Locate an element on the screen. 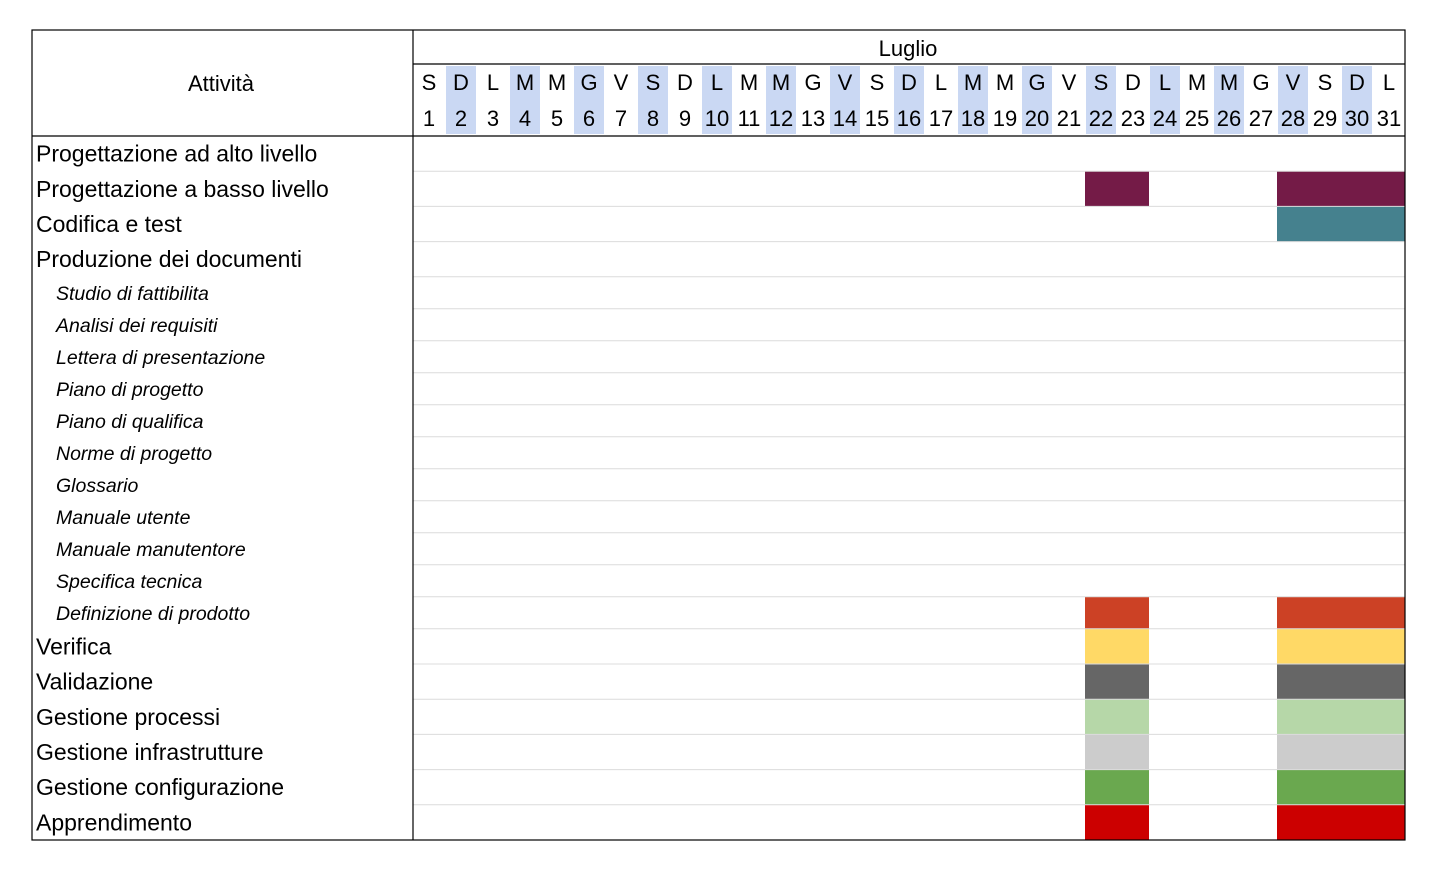  activity-label: Apprendimento is located at coordinates (114, 822).